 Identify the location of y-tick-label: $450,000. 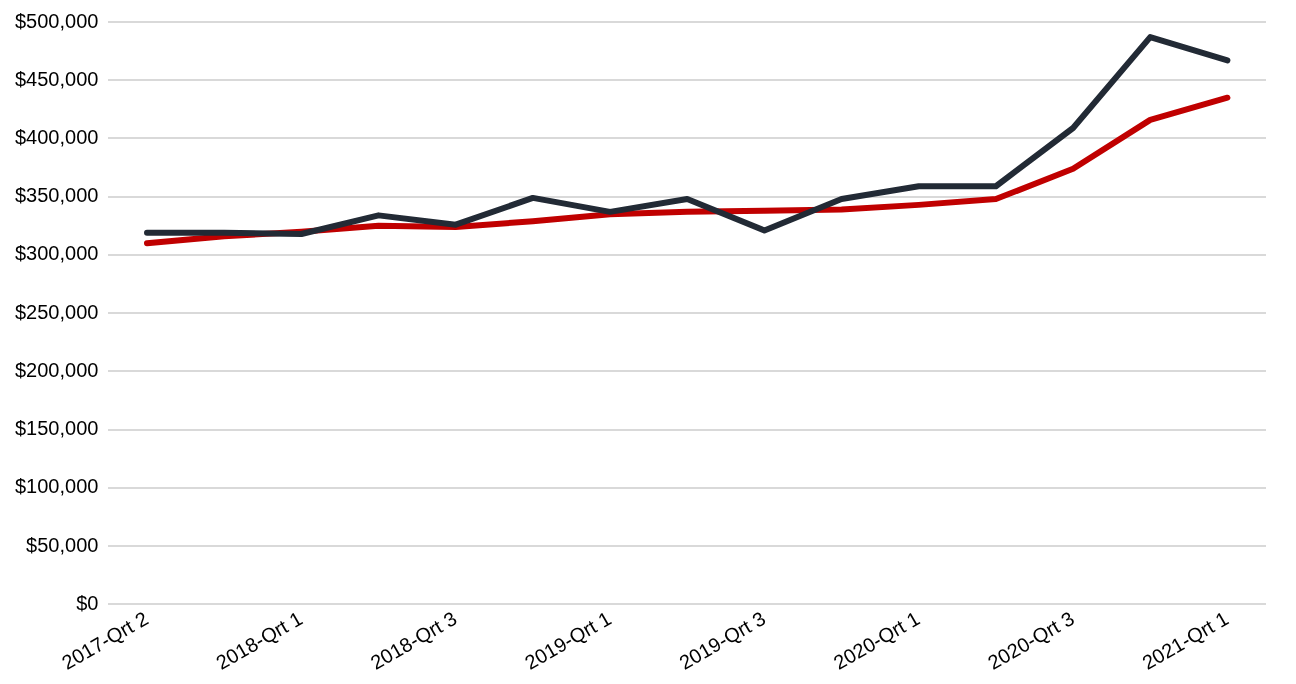
(57, 78).